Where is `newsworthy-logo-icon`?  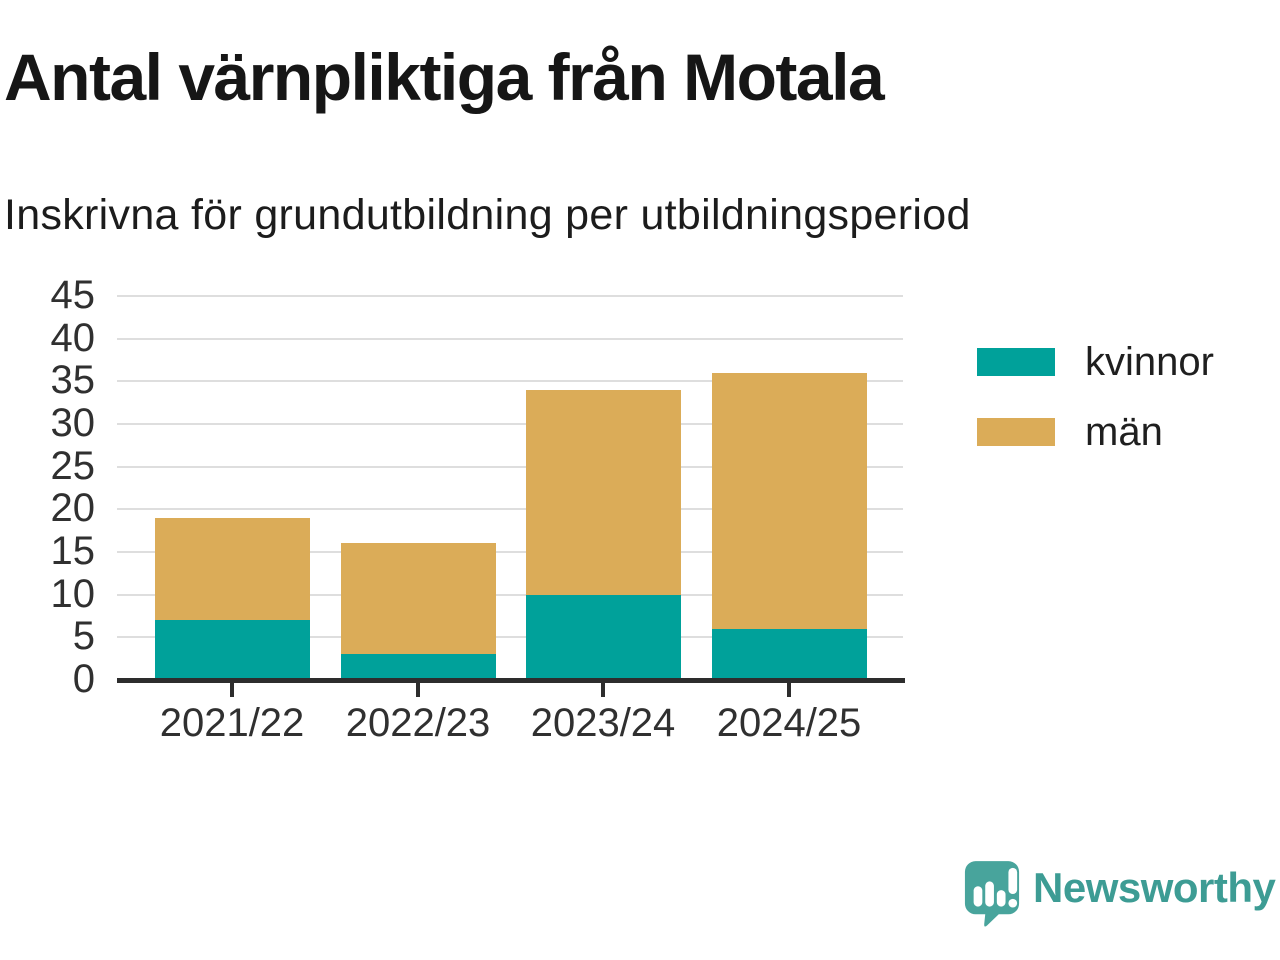
newsworthy-logo-icon is located at coordinates (992, 894).